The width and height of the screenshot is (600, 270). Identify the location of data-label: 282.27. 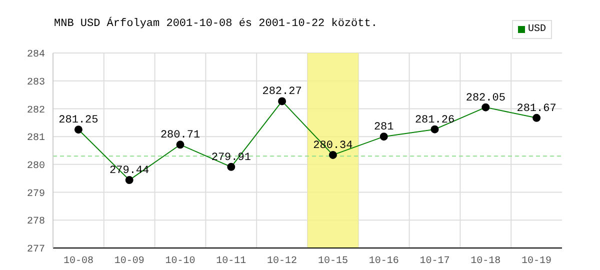
(282, 92).